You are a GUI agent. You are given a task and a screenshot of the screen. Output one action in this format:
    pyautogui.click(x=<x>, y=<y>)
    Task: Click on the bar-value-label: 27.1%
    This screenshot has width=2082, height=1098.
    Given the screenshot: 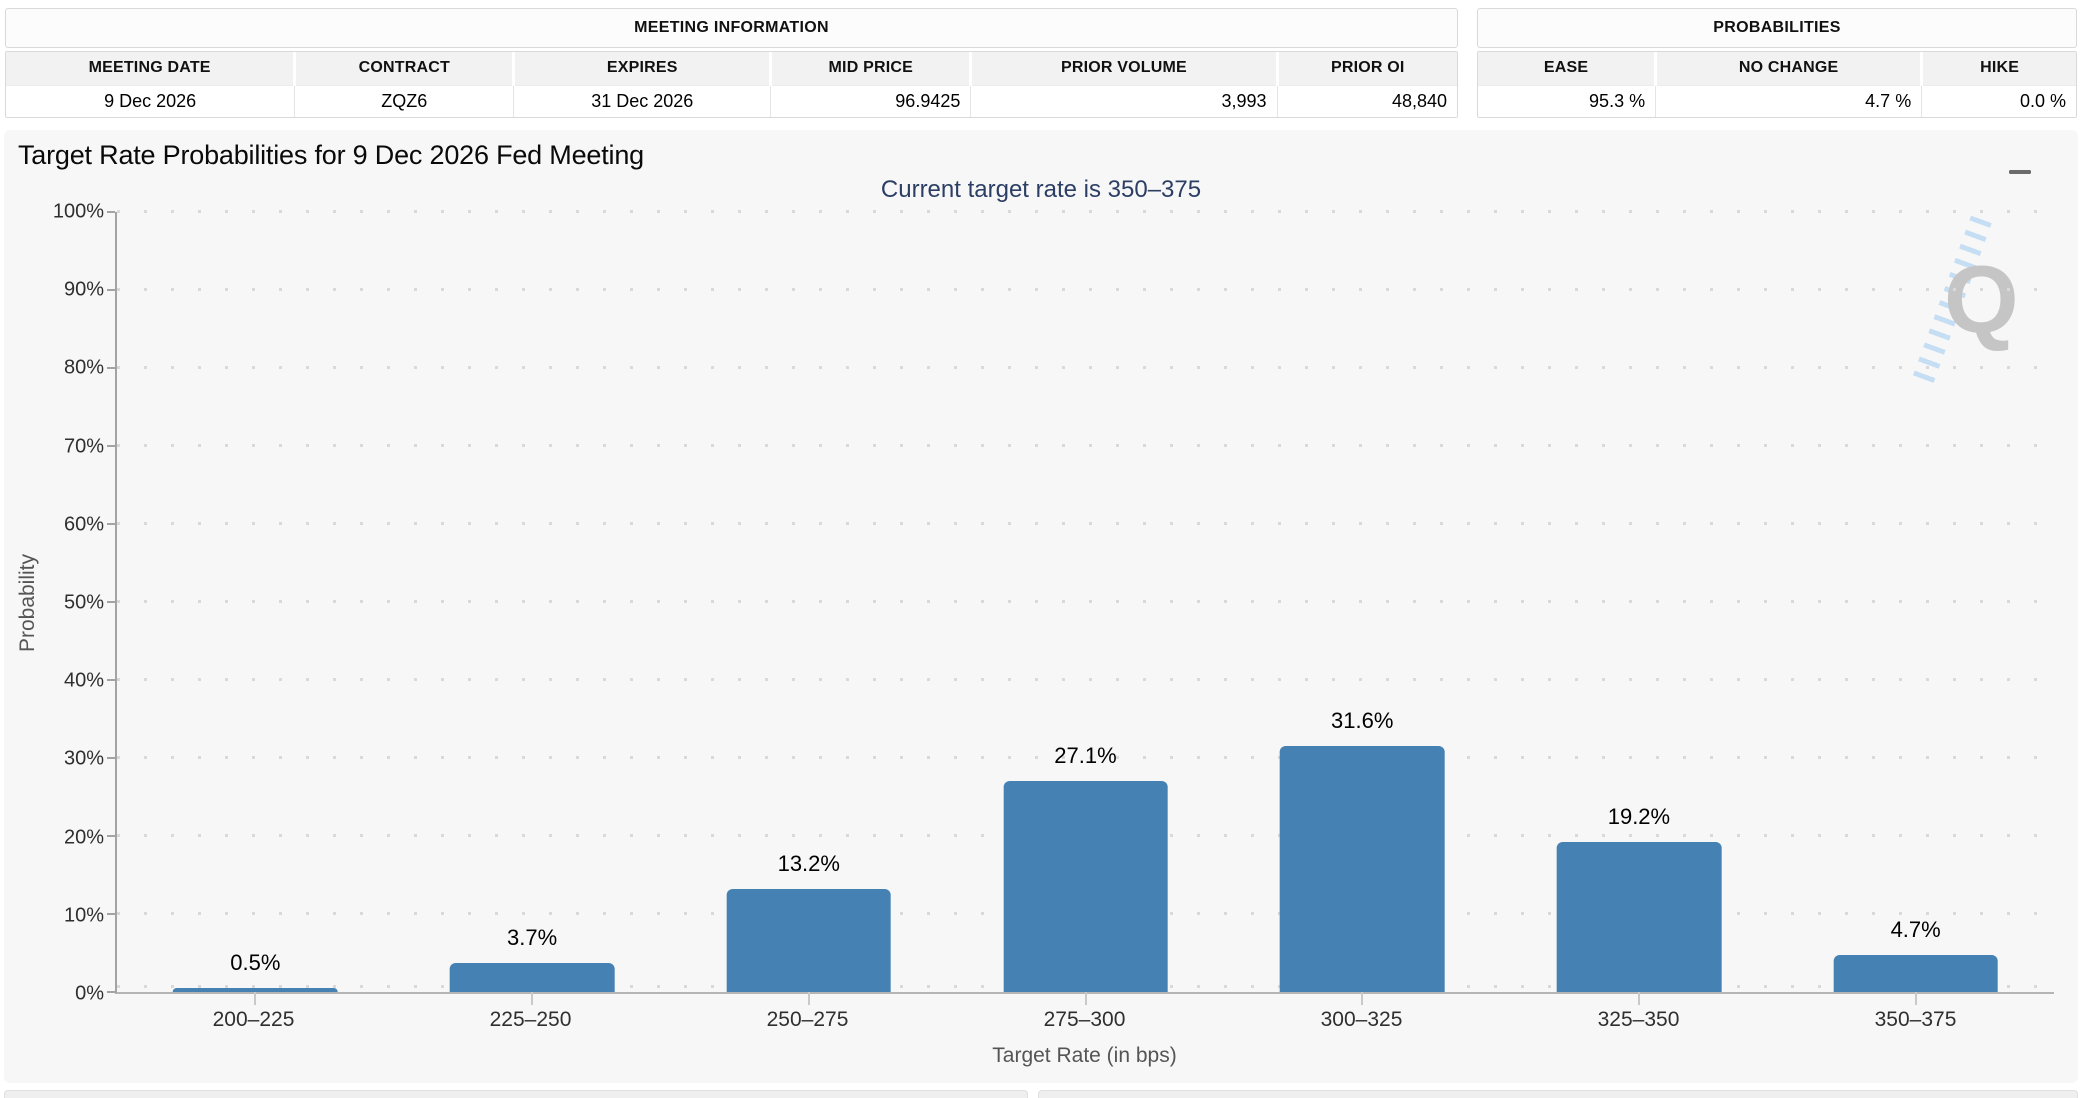 What is the action you would take?
    pyautogui.click(x=1085, y=755)
    